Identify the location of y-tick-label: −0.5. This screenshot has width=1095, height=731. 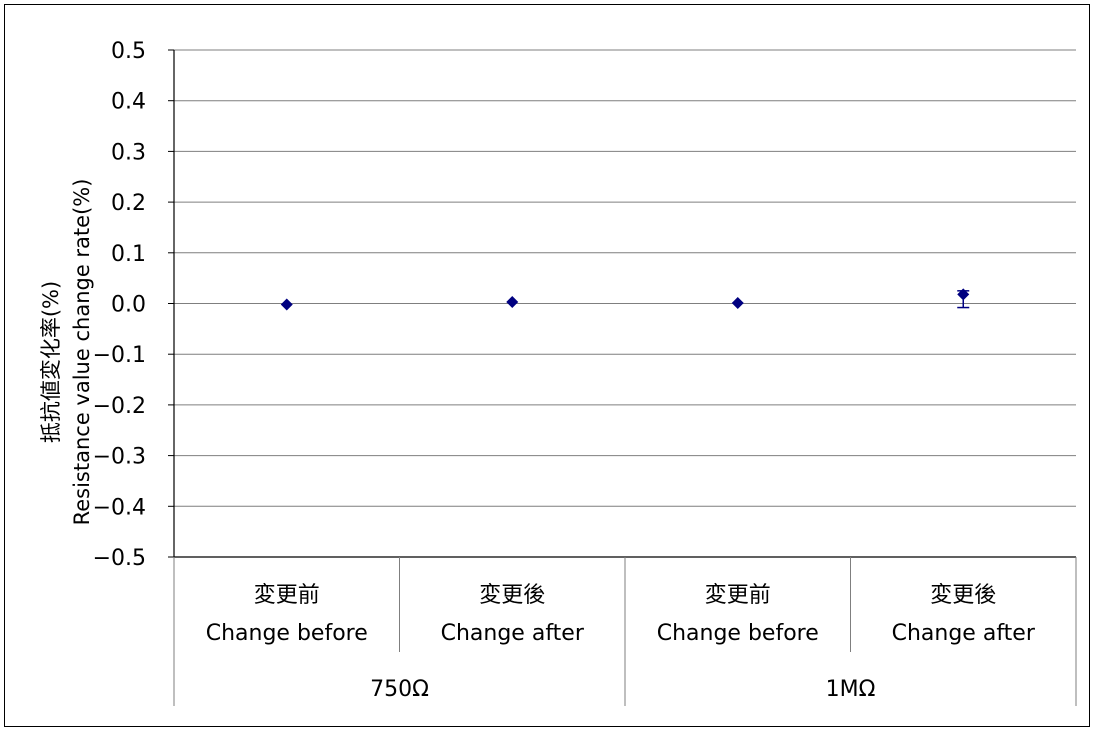
(119, 558).